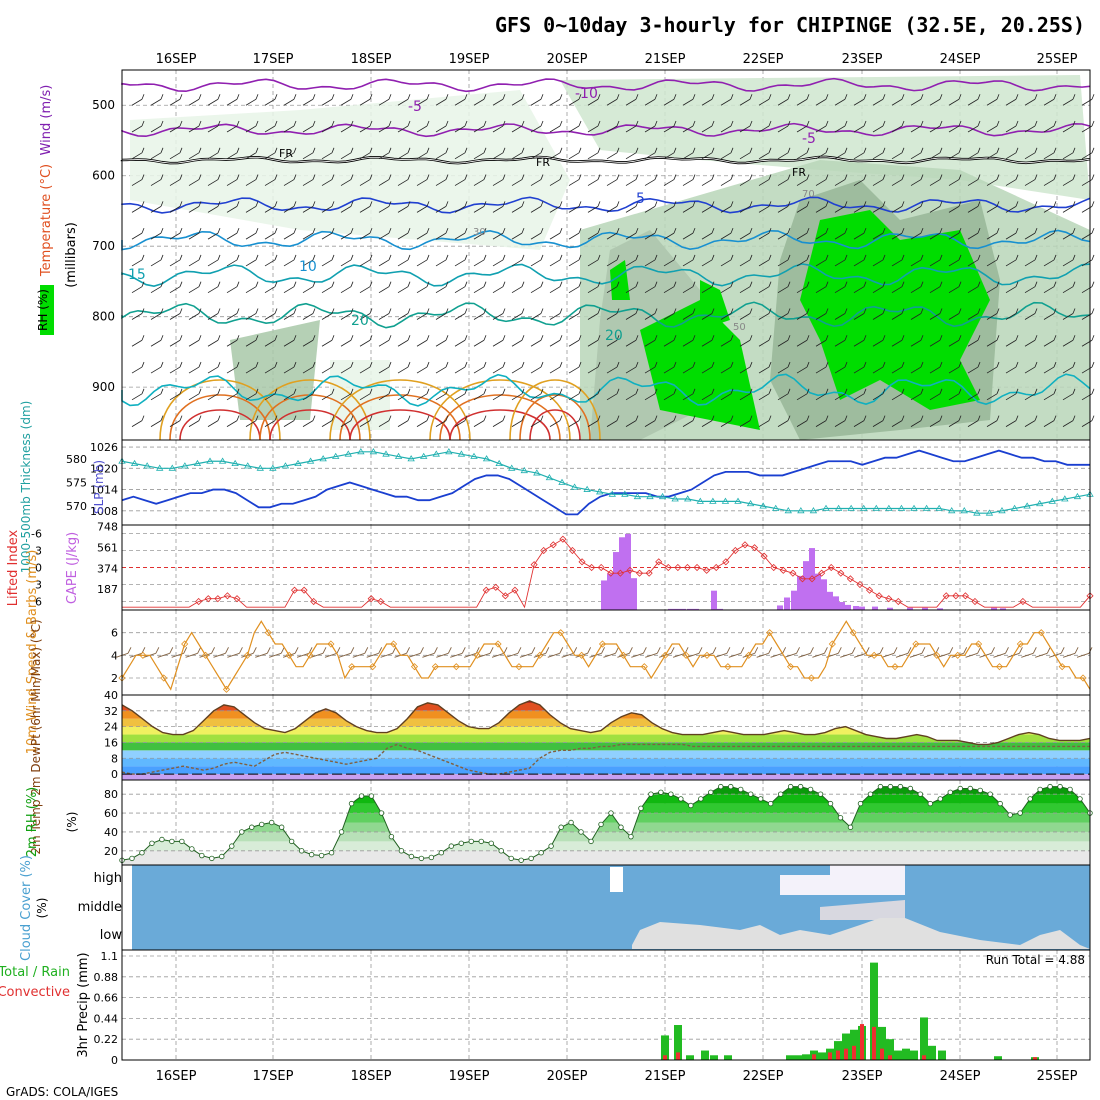  Describe the element at coordinates (567, 1076) in the screenshot. I see `bottom-date-label: 20SEP` at that location.